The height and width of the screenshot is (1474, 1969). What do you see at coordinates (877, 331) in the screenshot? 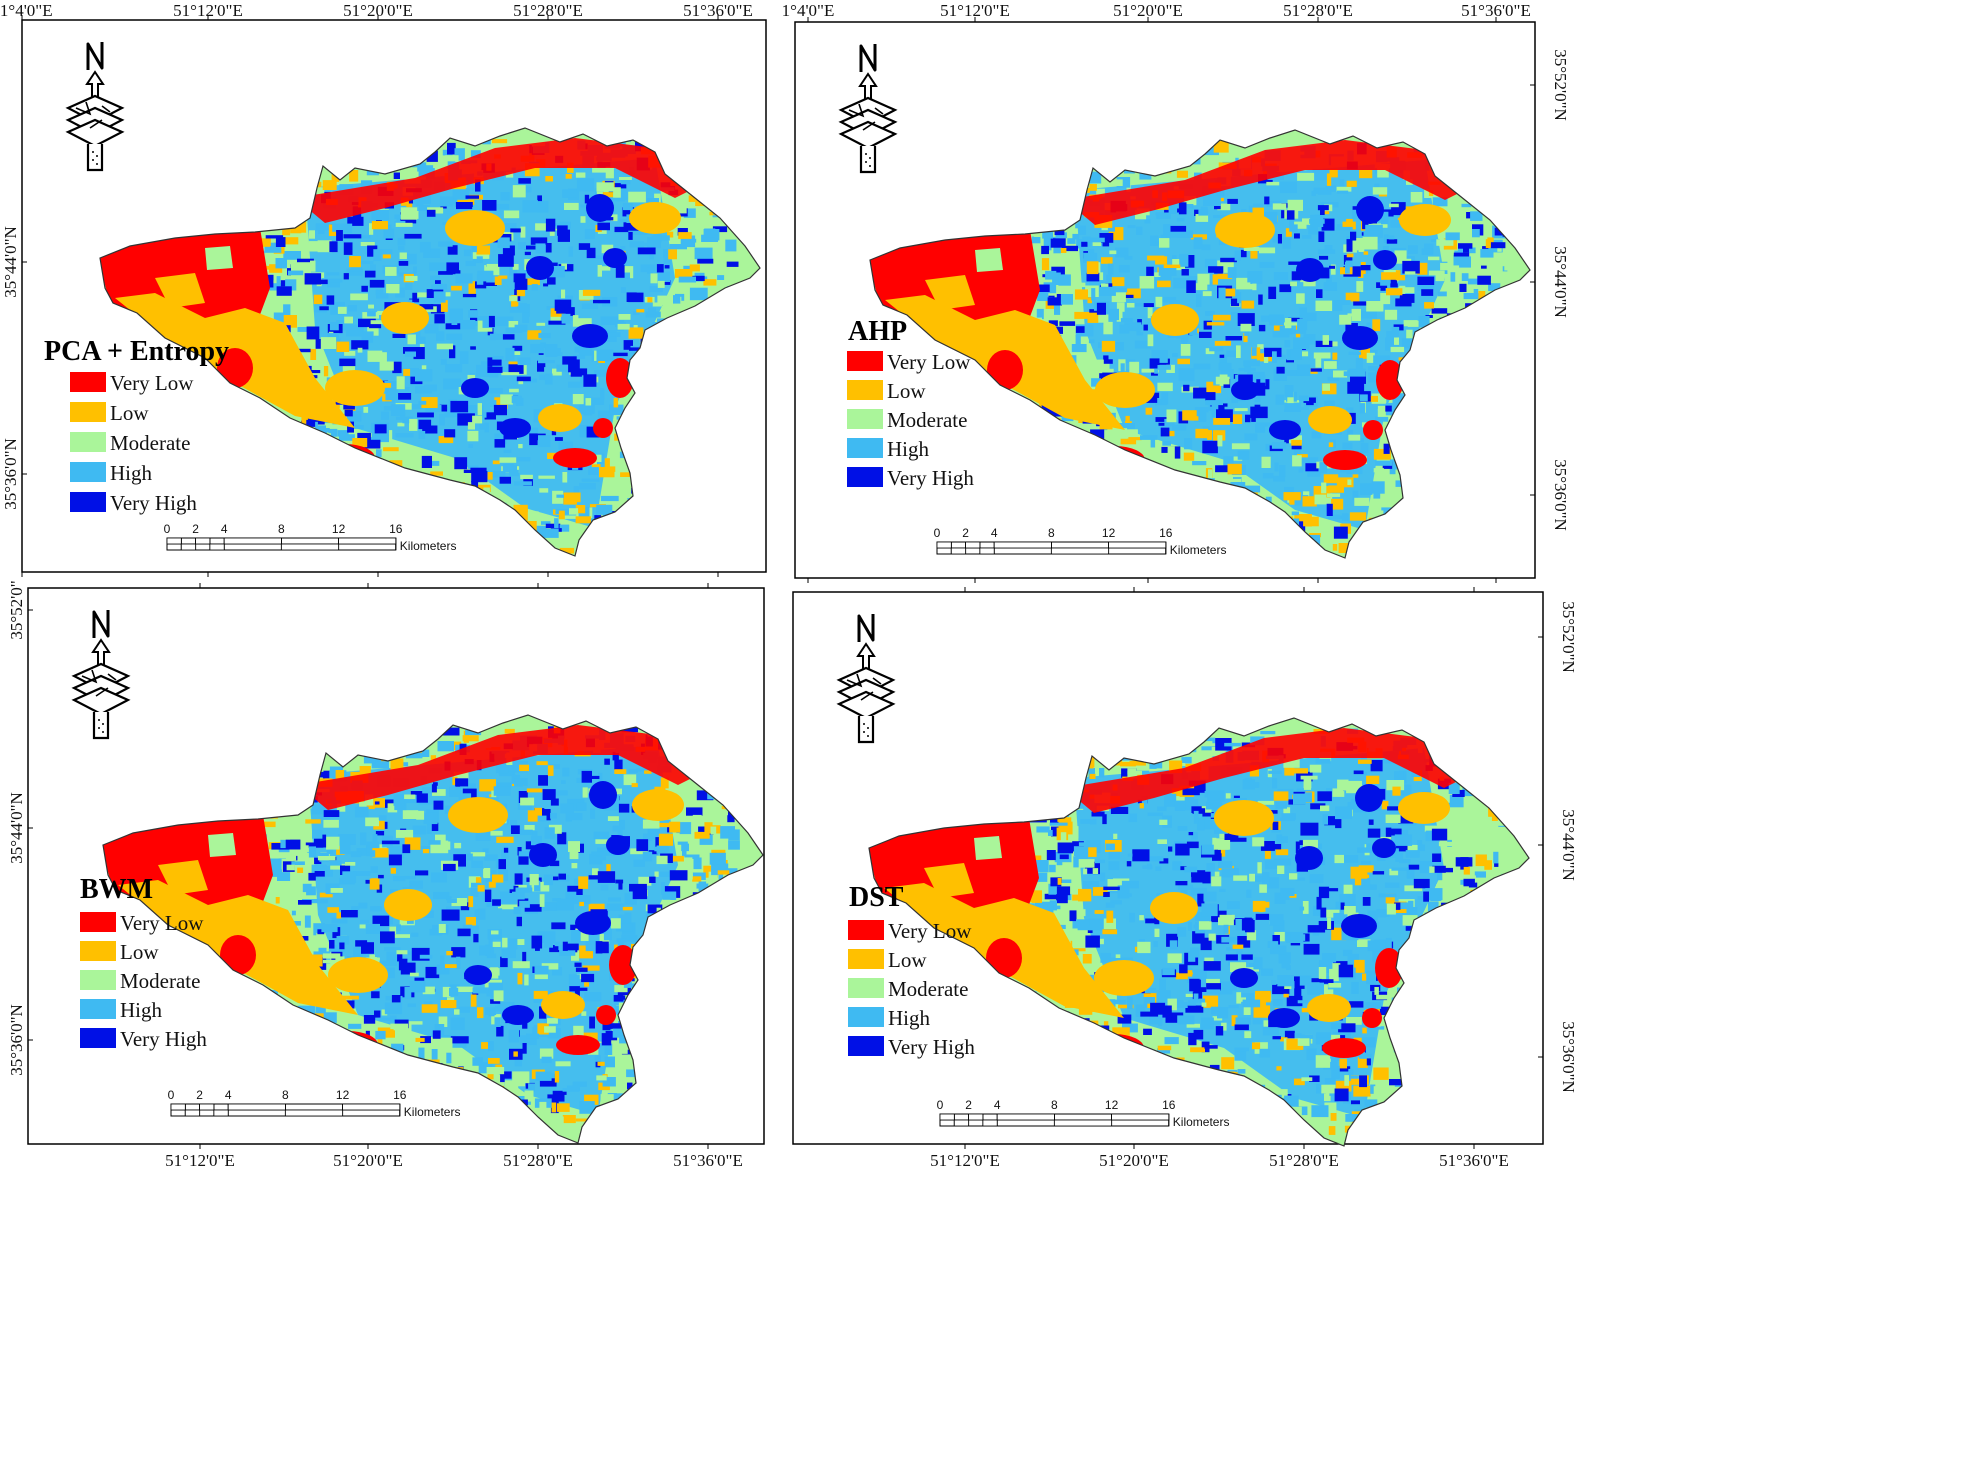
I see `panel-title: AHP` at bounding box center [877, 331].